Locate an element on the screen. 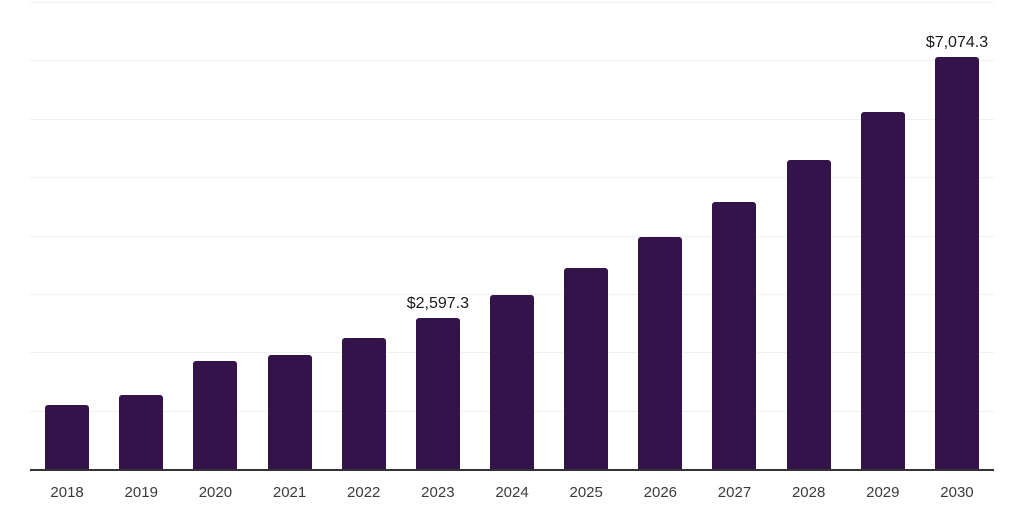 The height and width of the screenshot is (512, 1024). bar-slot-2029 is located at coordinates (883, 236).